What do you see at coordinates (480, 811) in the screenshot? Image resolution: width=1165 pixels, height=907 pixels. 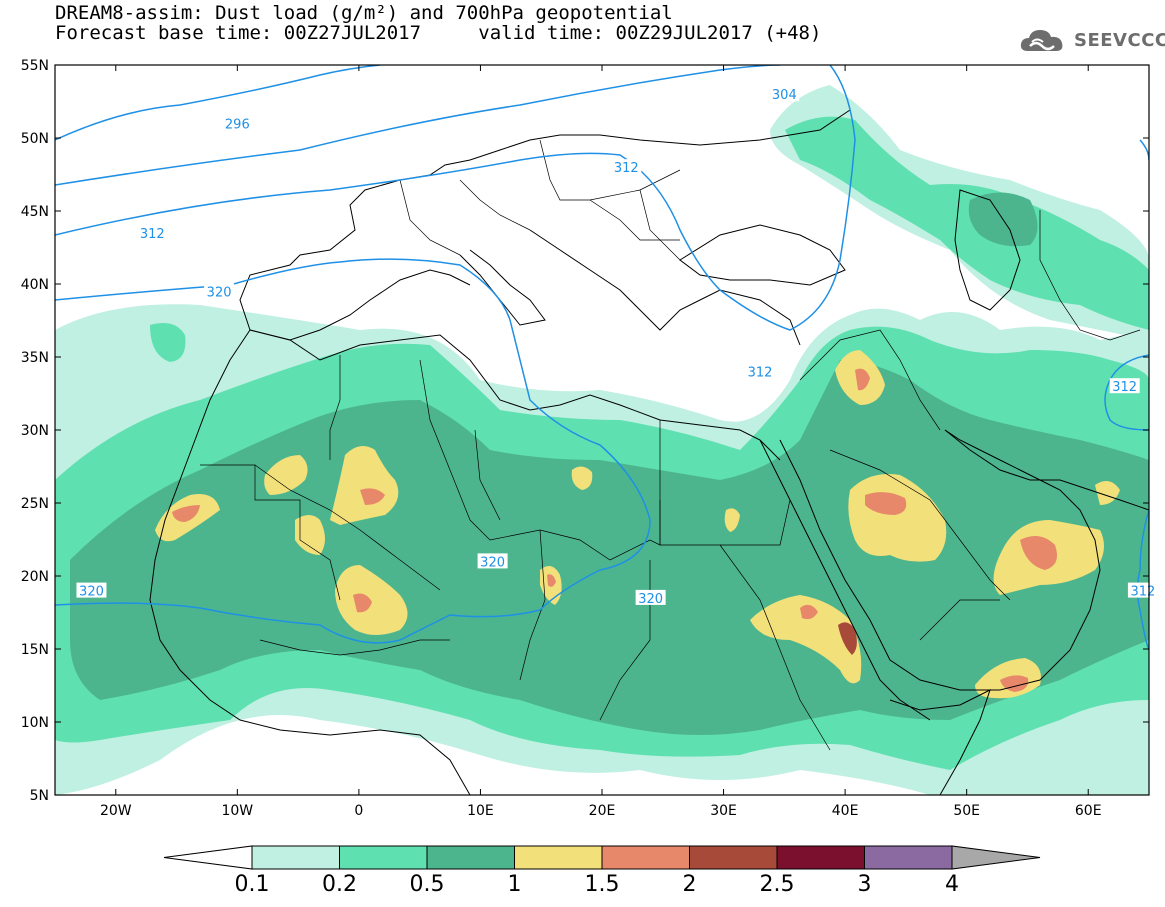 I see `lon-label: 10E` at bounding box center [480, 811].